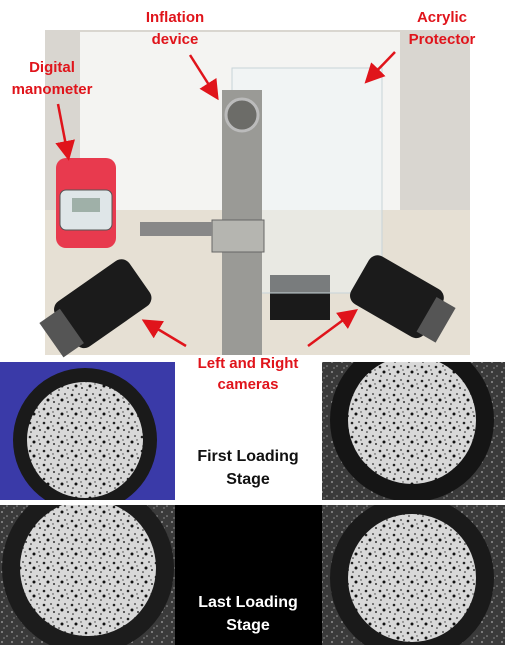 The height and width of the screenshot is (645, 505). I want to click on right-camera, so click(403, 299).